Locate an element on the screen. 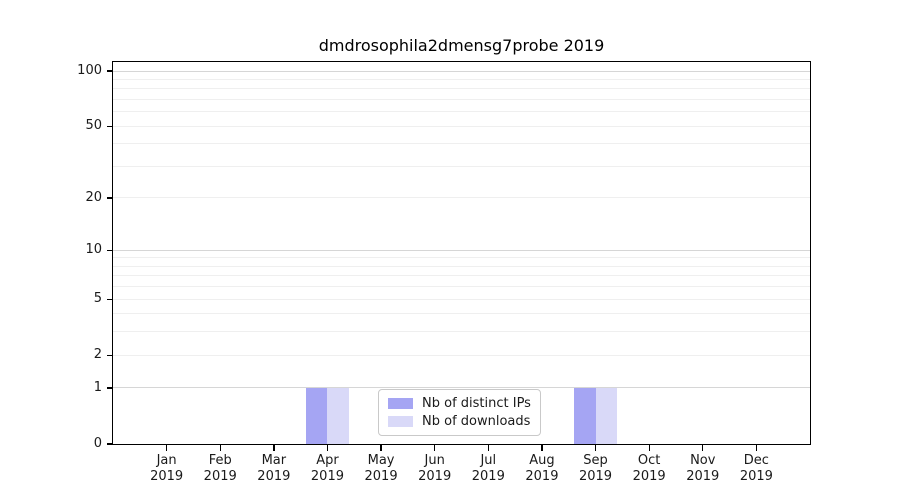 The height and width of the screenshot is (500, 900). legend-row-distinct-ips: Nb of distinct IPs is located at coordinates (459, 404).